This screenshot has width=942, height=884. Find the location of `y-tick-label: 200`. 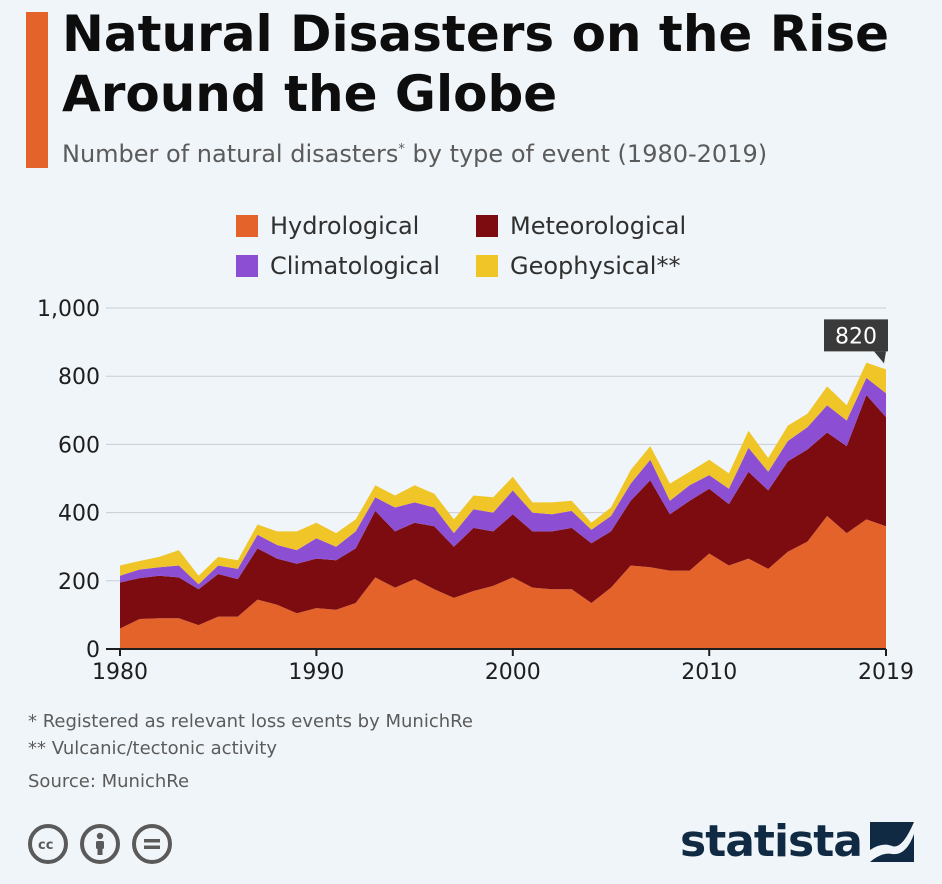

y-tick-label: 200 is located at coordinates (79, 582).